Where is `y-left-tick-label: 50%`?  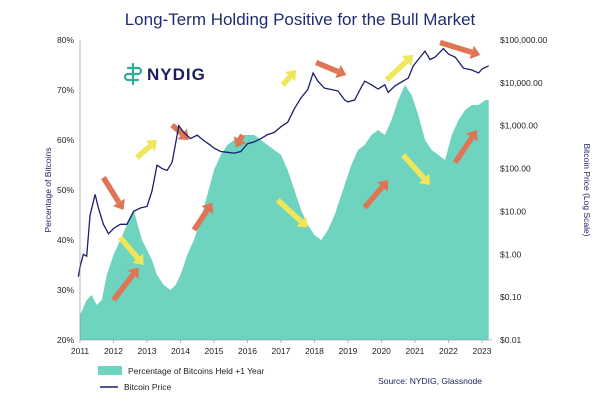 y-left-tick-label: 50% is located at coordinates (65, 190).